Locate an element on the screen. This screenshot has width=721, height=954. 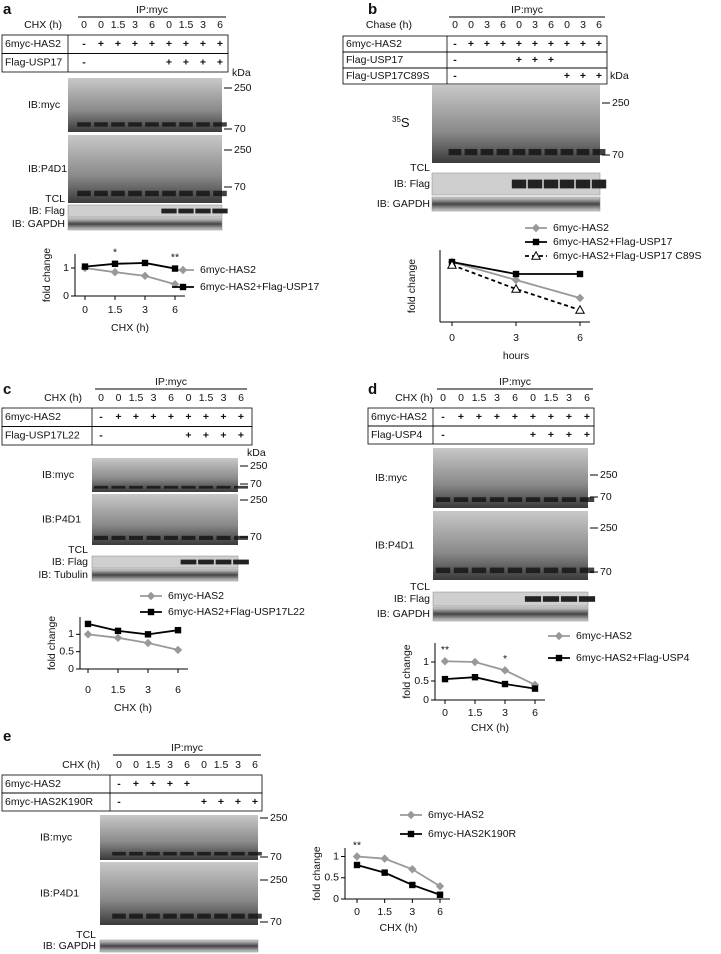
condition-name: Flag-USP17C89S is located at coordinates (387, 76).